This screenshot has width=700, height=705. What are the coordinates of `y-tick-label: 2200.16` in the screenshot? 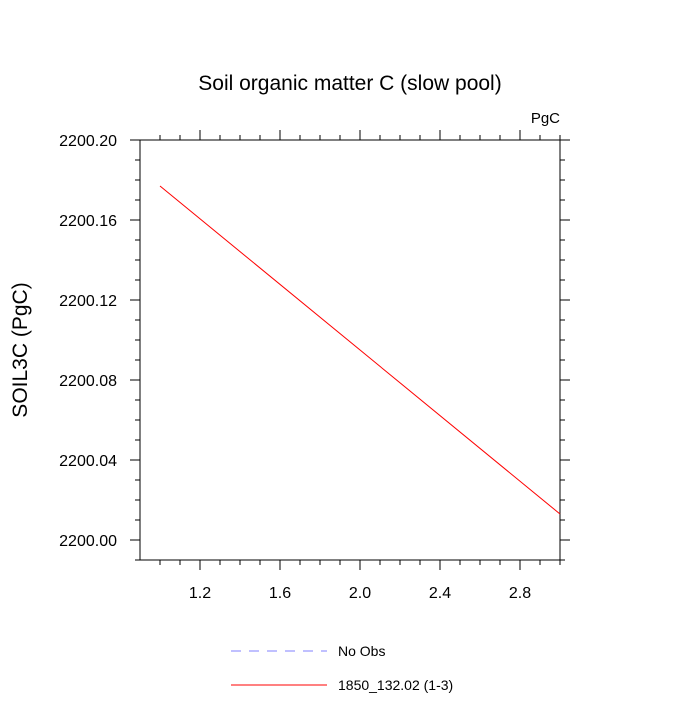 It's located at (88, 221).